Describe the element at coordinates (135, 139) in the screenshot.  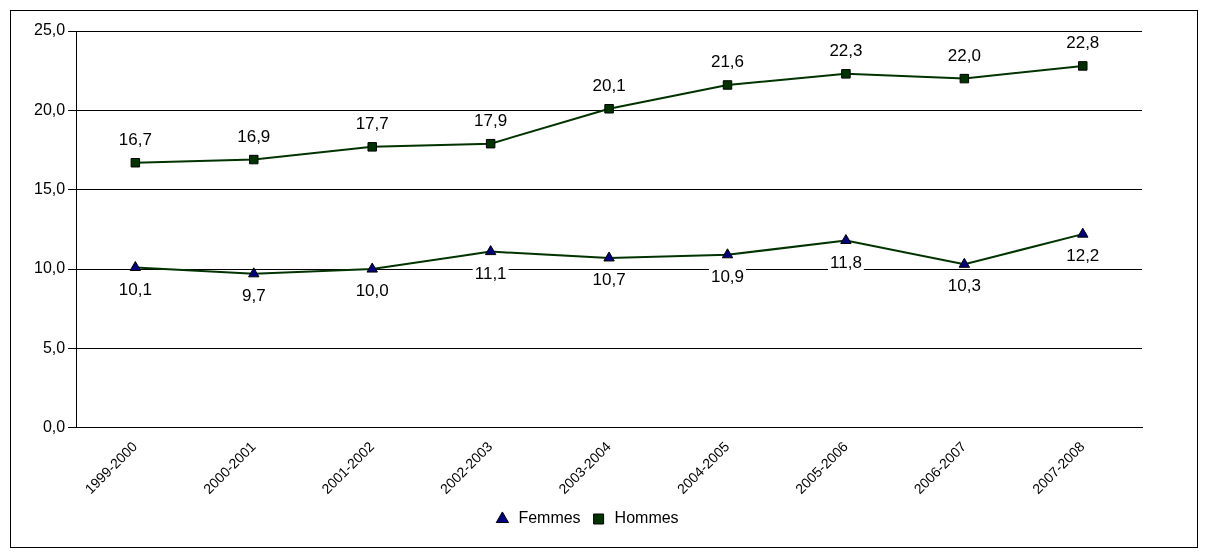
I see `data-label: 16,7` at that location.